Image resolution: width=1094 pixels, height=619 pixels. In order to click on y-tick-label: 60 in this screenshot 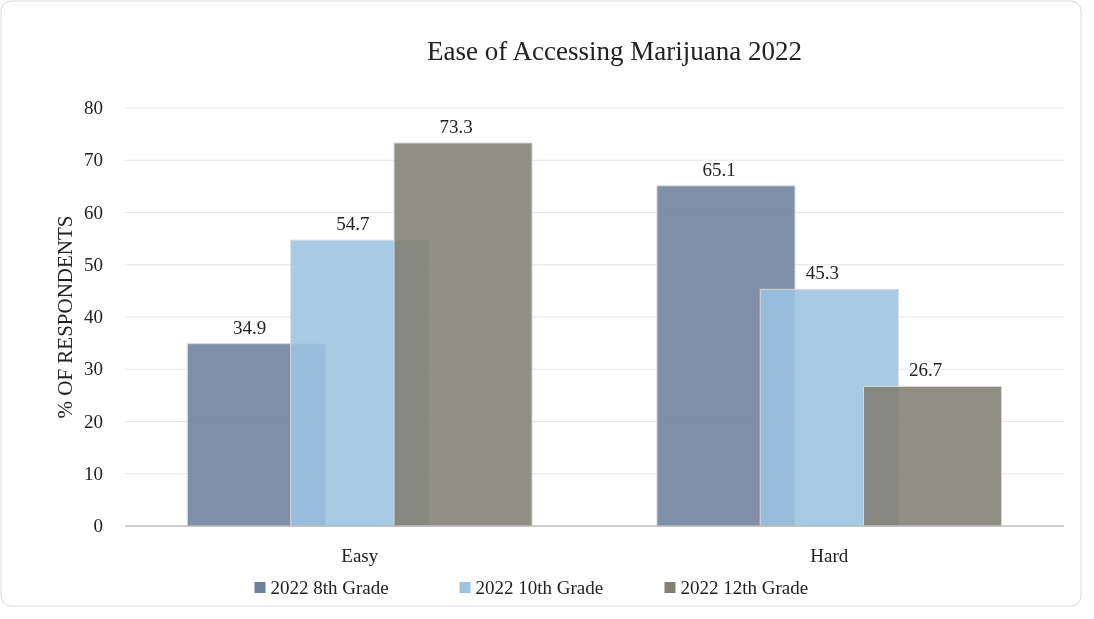, I will do `click(93, 212)`.